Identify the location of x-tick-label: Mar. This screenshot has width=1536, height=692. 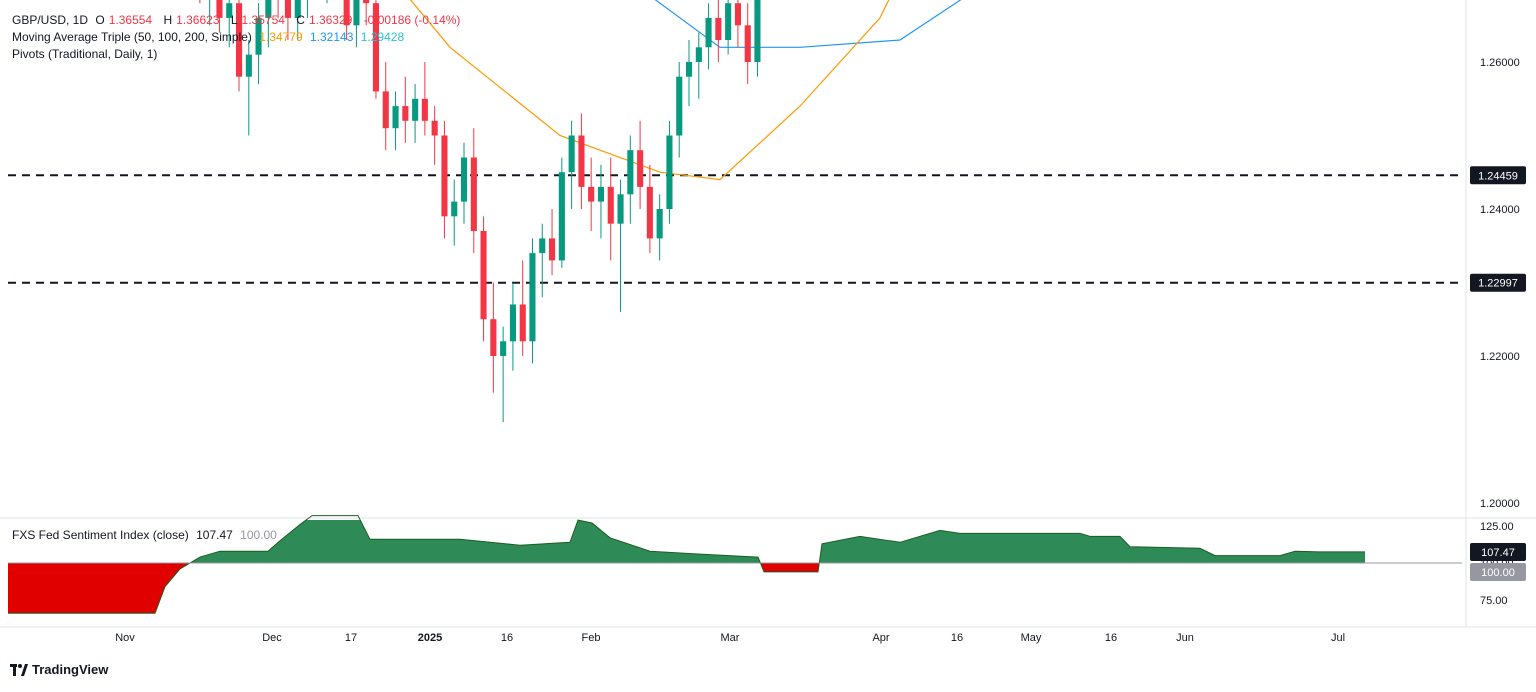
(730, 638).